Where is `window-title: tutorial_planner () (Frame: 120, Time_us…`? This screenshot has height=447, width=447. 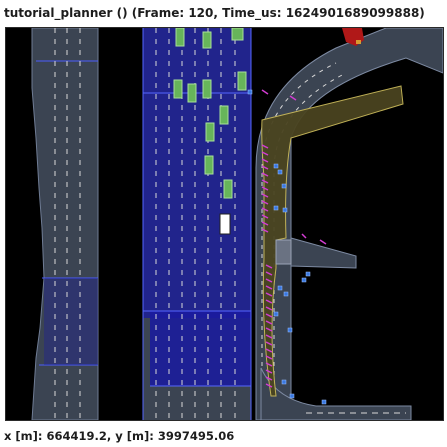 window-title: tutorial_planner () (Frame: 120, Time_us… is located at coordinates (223, 13).